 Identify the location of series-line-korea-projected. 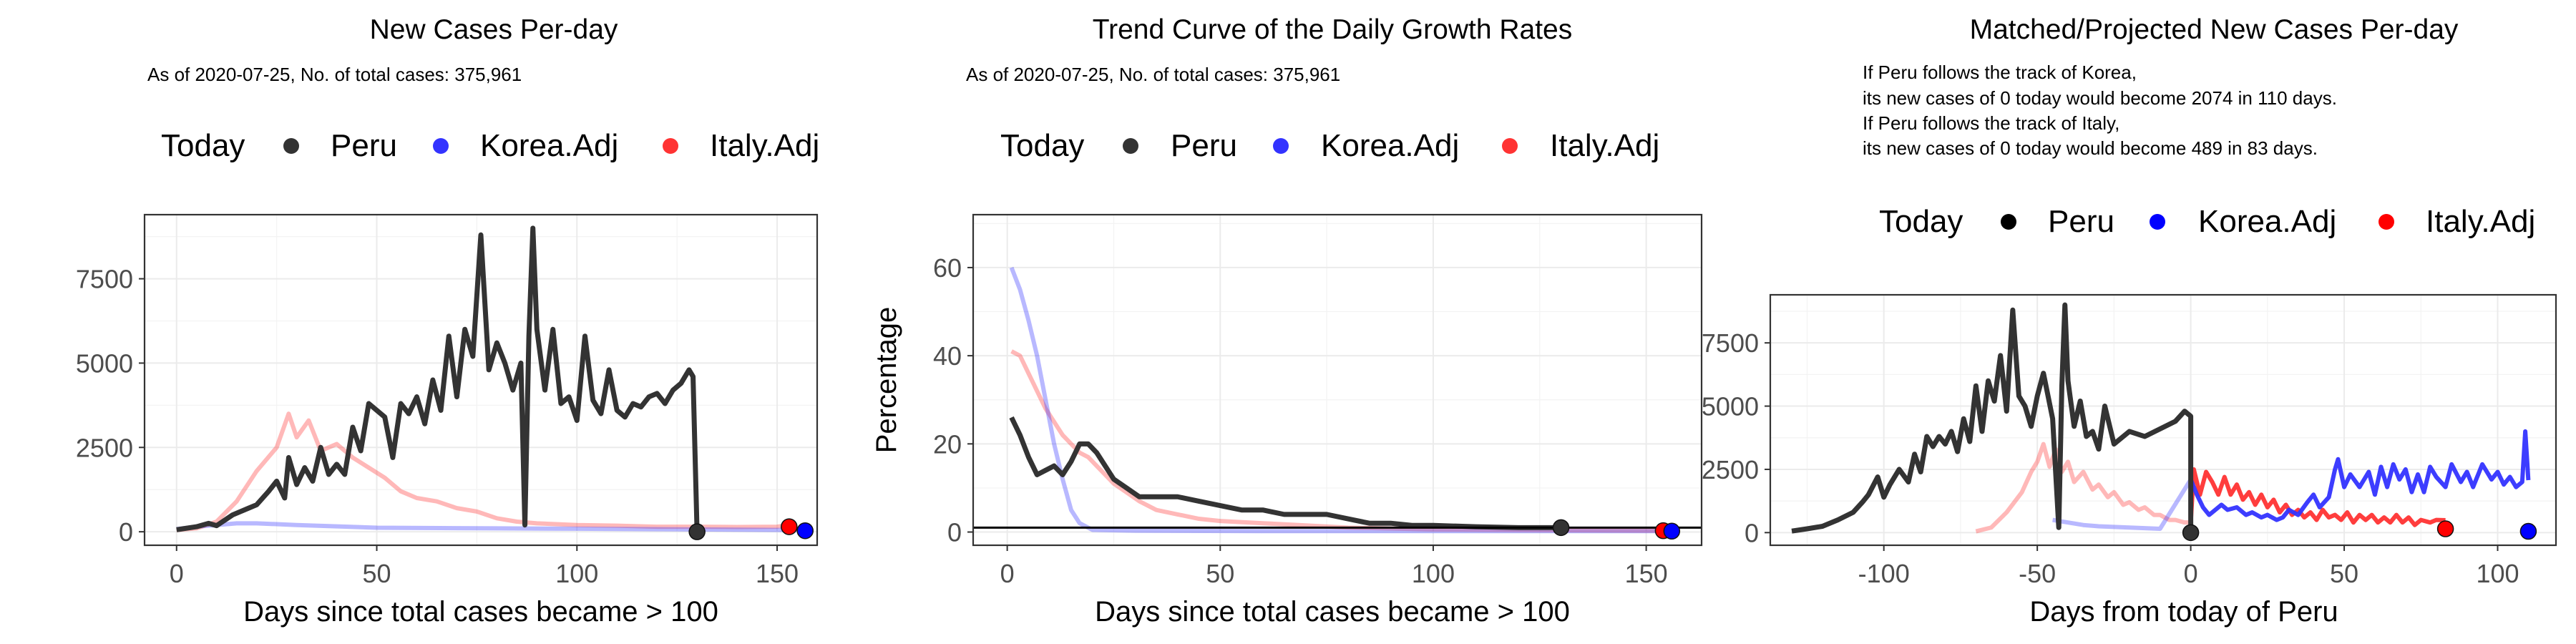
(2359, 475).